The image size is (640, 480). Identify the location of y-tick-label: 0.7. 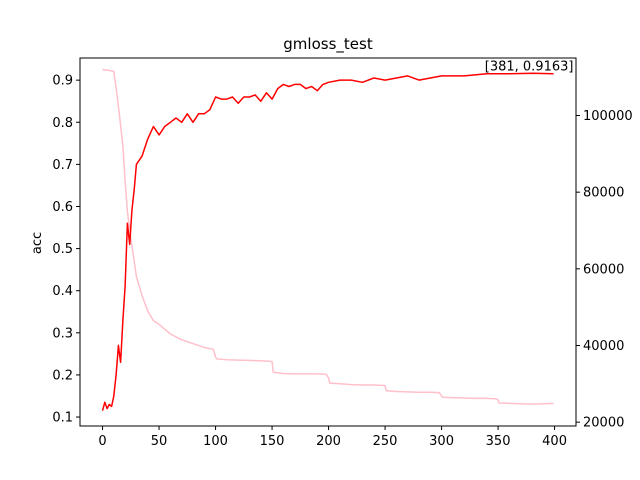
(62, 165).